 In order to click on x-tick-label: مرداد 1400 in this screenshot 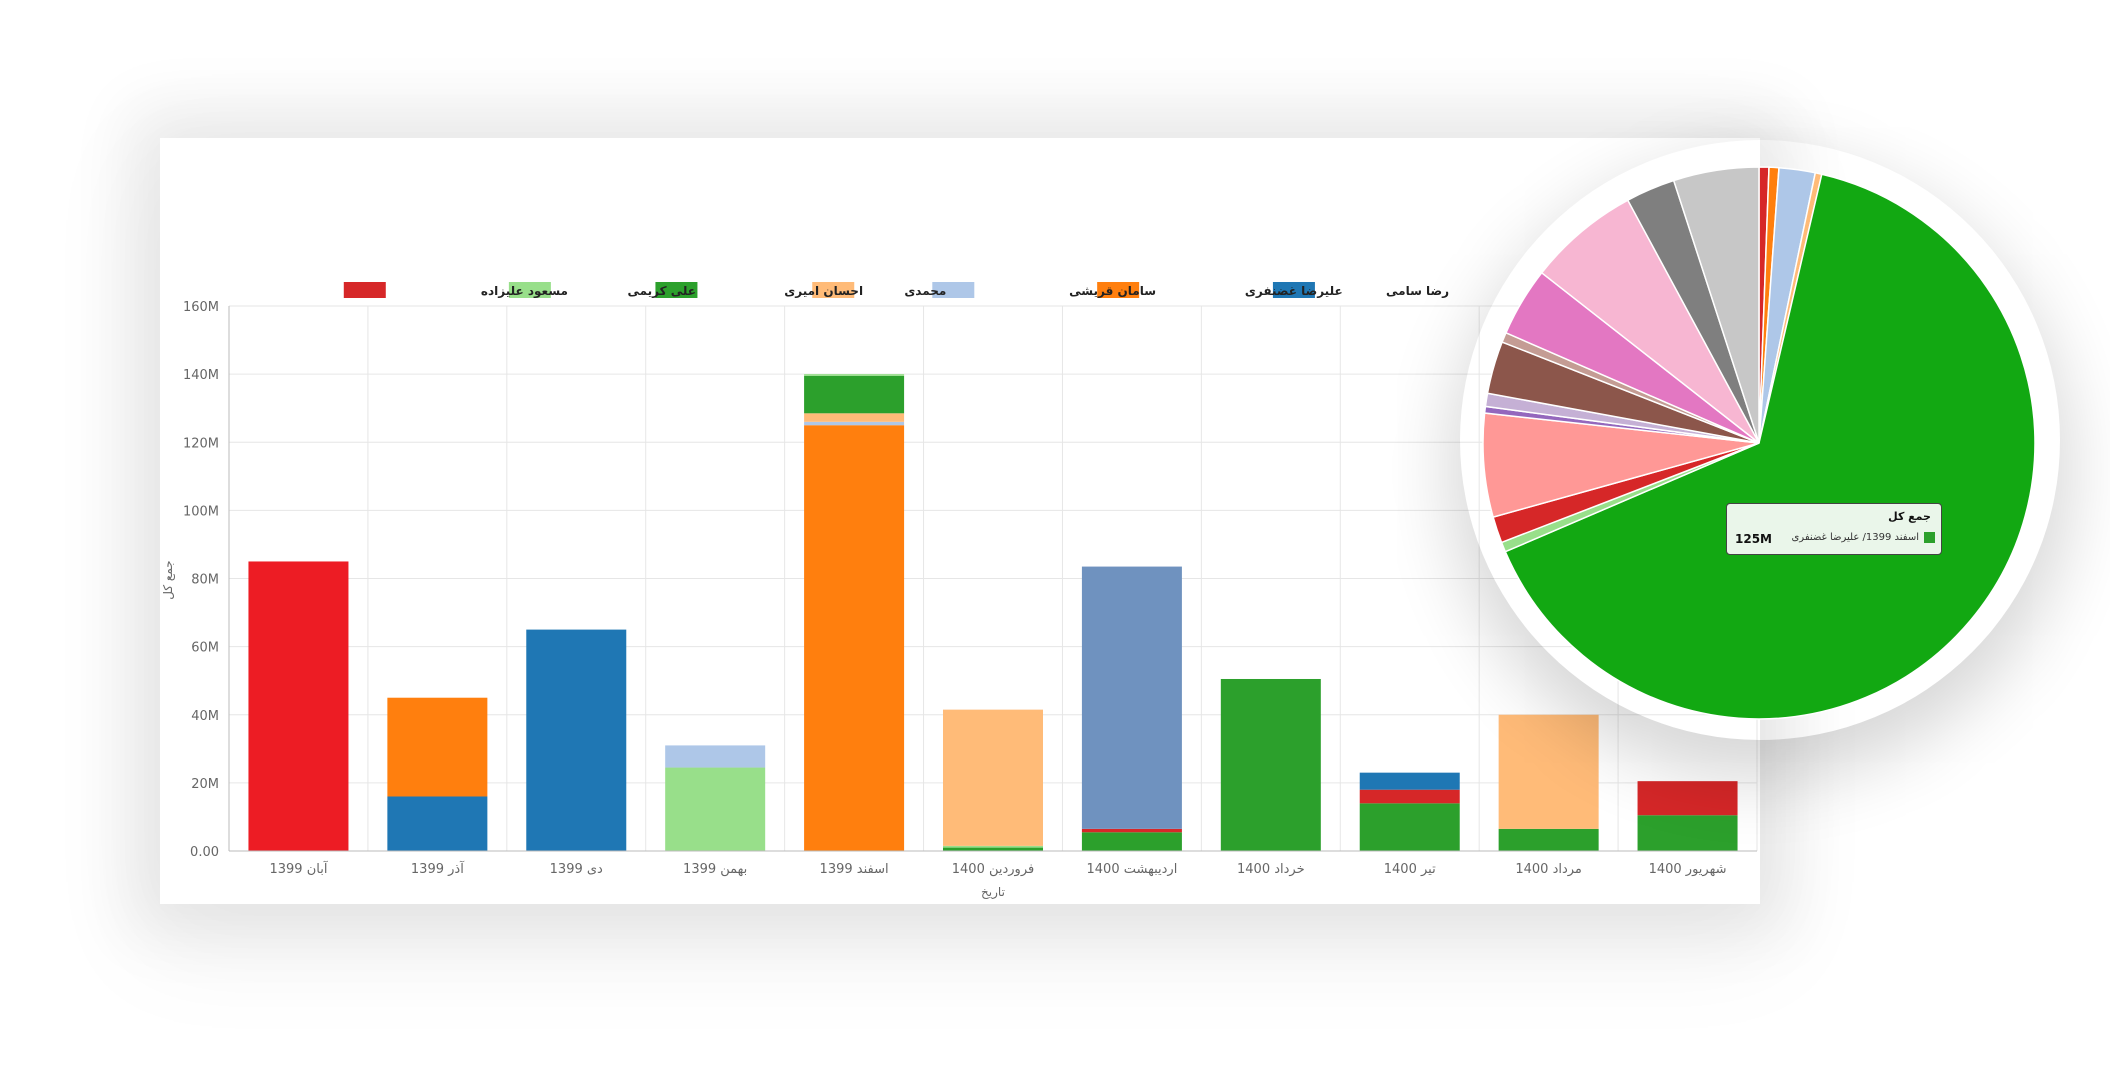, I will do `click(1548, 869)`.